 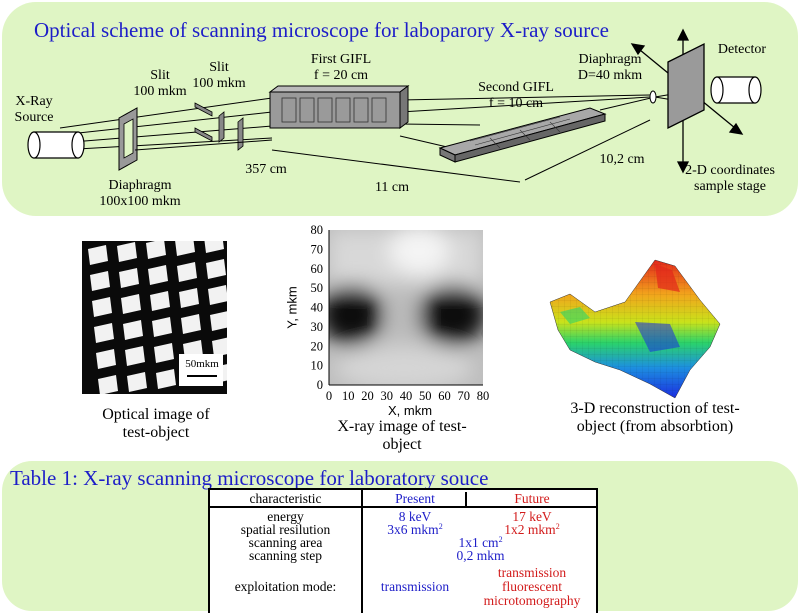 I want to click on xray-ytick-label: 30, so click(x=317, y=327).